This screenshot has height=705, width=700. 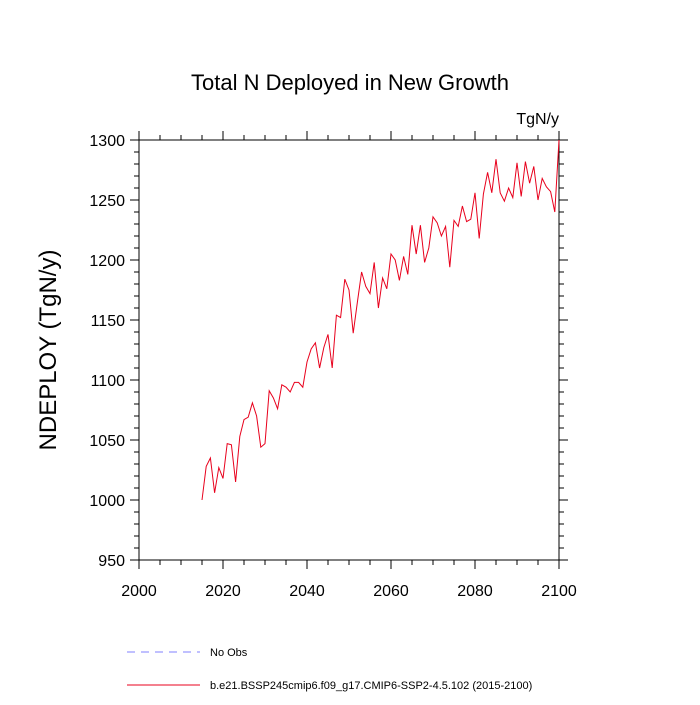 What do you see at coordinates (107, 141) in the screenshot?
I see `y-tick-label: 1300` at bounding box center [107, 141].